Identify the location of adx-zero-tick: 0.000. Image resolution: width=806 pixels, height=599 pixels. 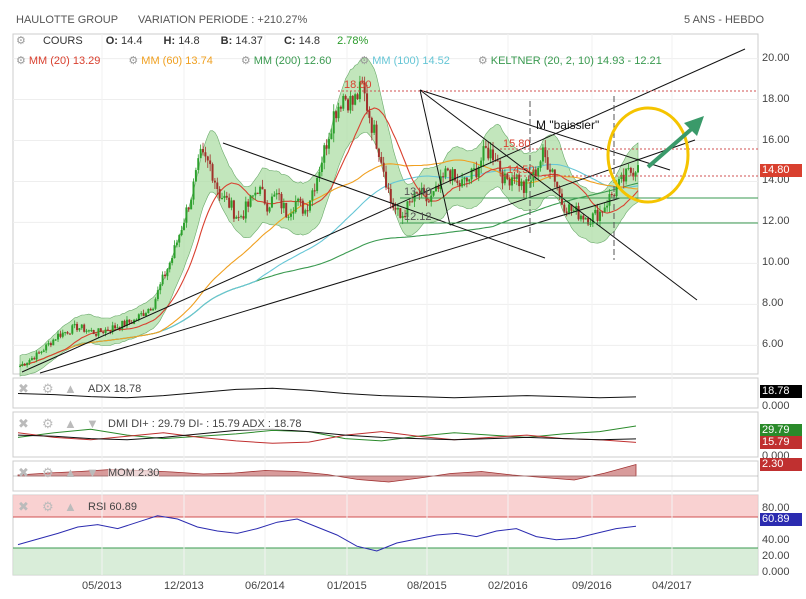
(776, 406).